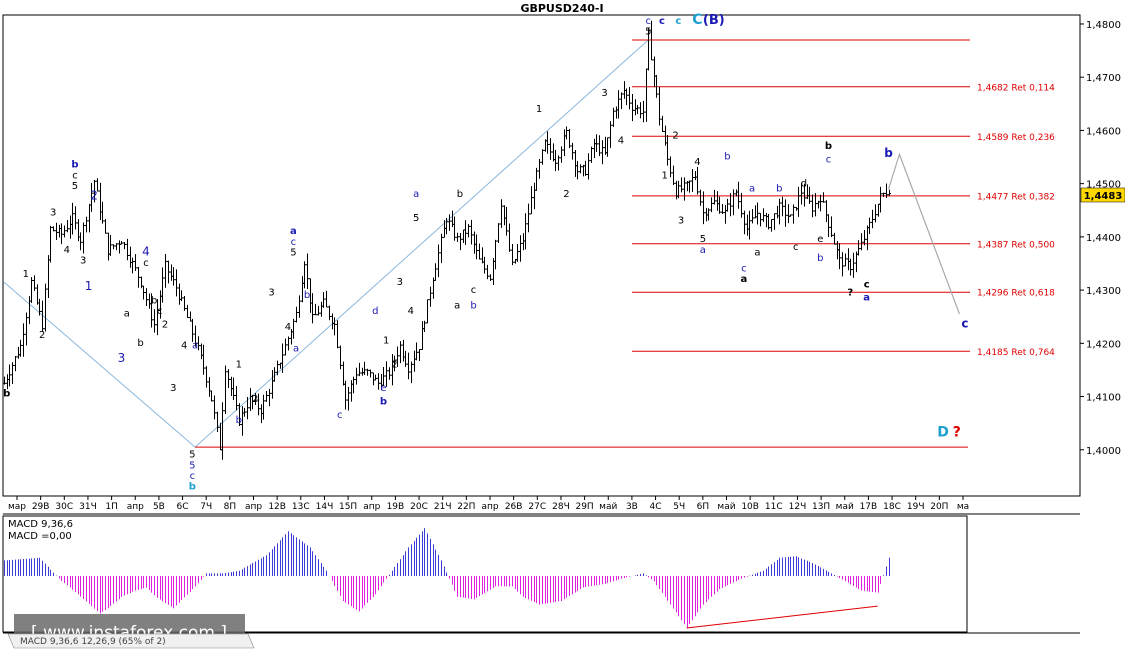 This screenshot has width=1125, height=663. I want to click on time-tick-label: 12Ч, so click(798, 507).